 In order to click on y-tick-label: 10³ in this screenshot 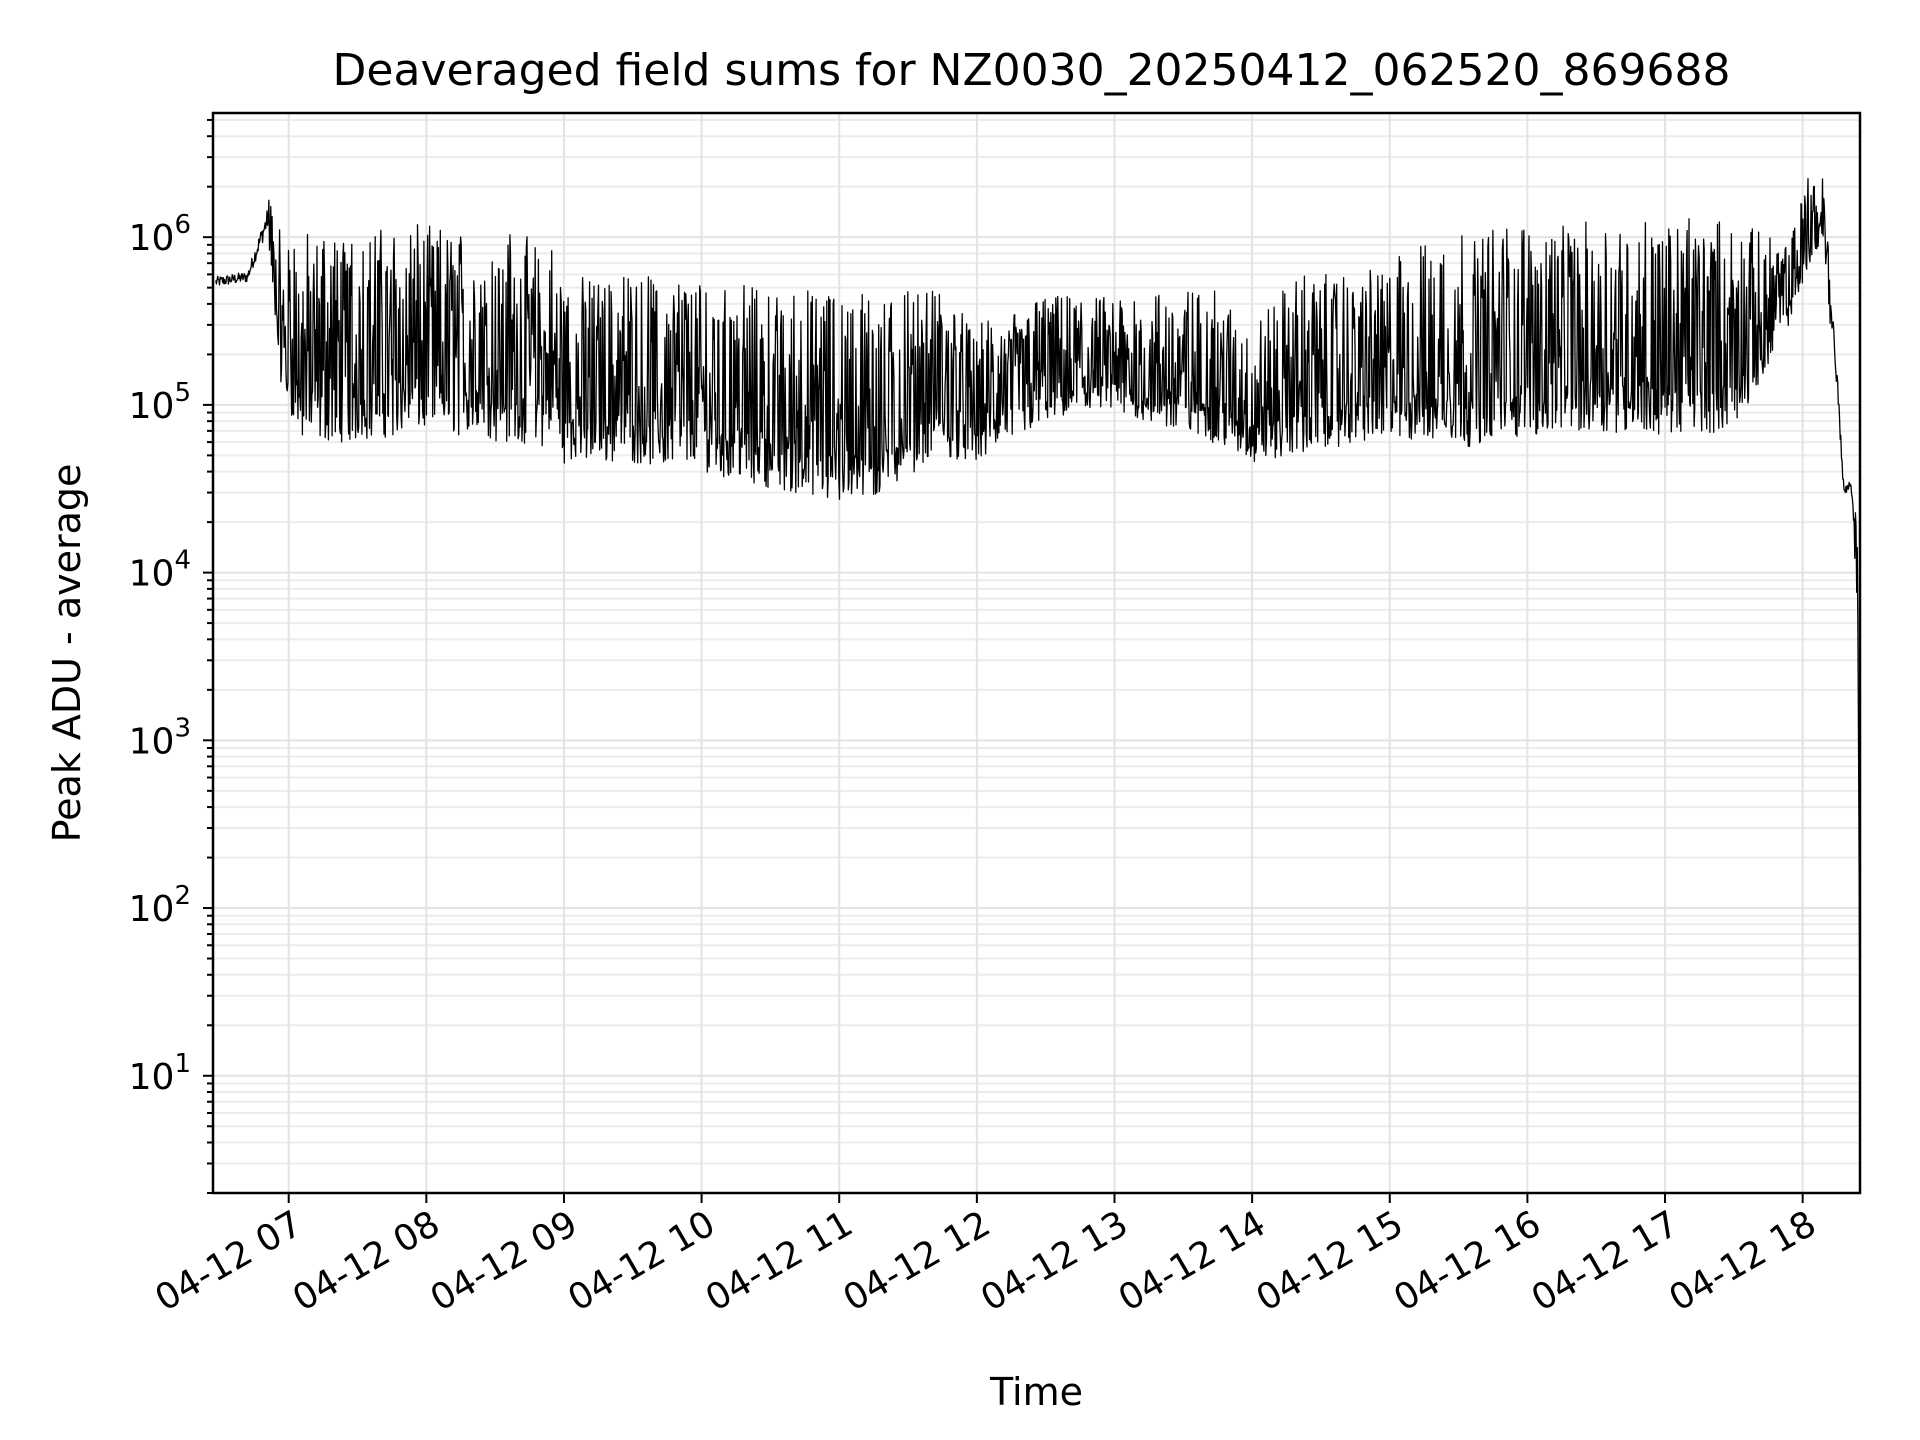, I will do `click(160, 737)`.